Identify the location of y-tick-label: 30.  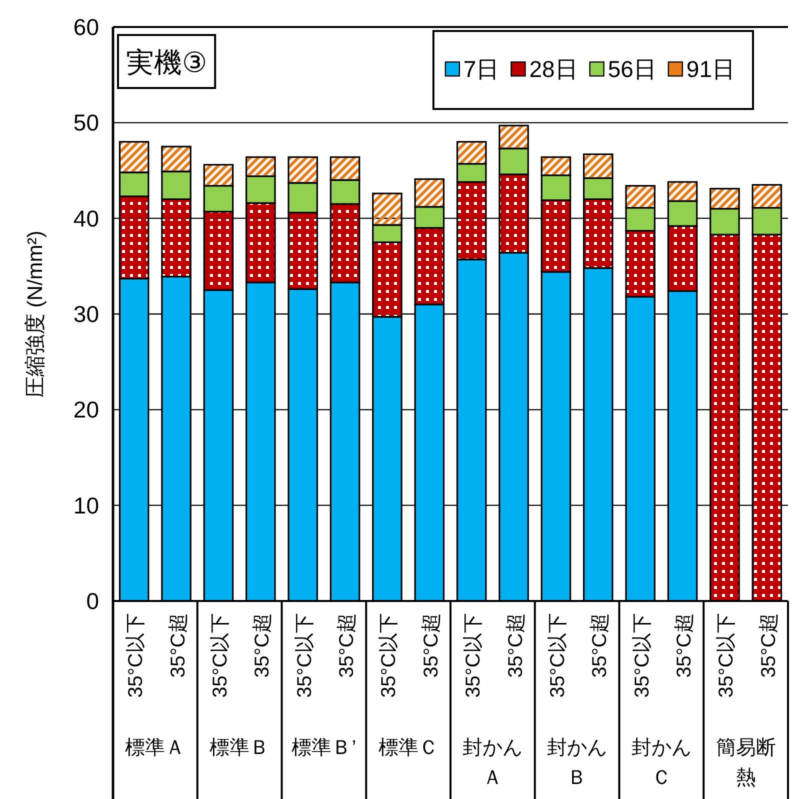
(86, 314).